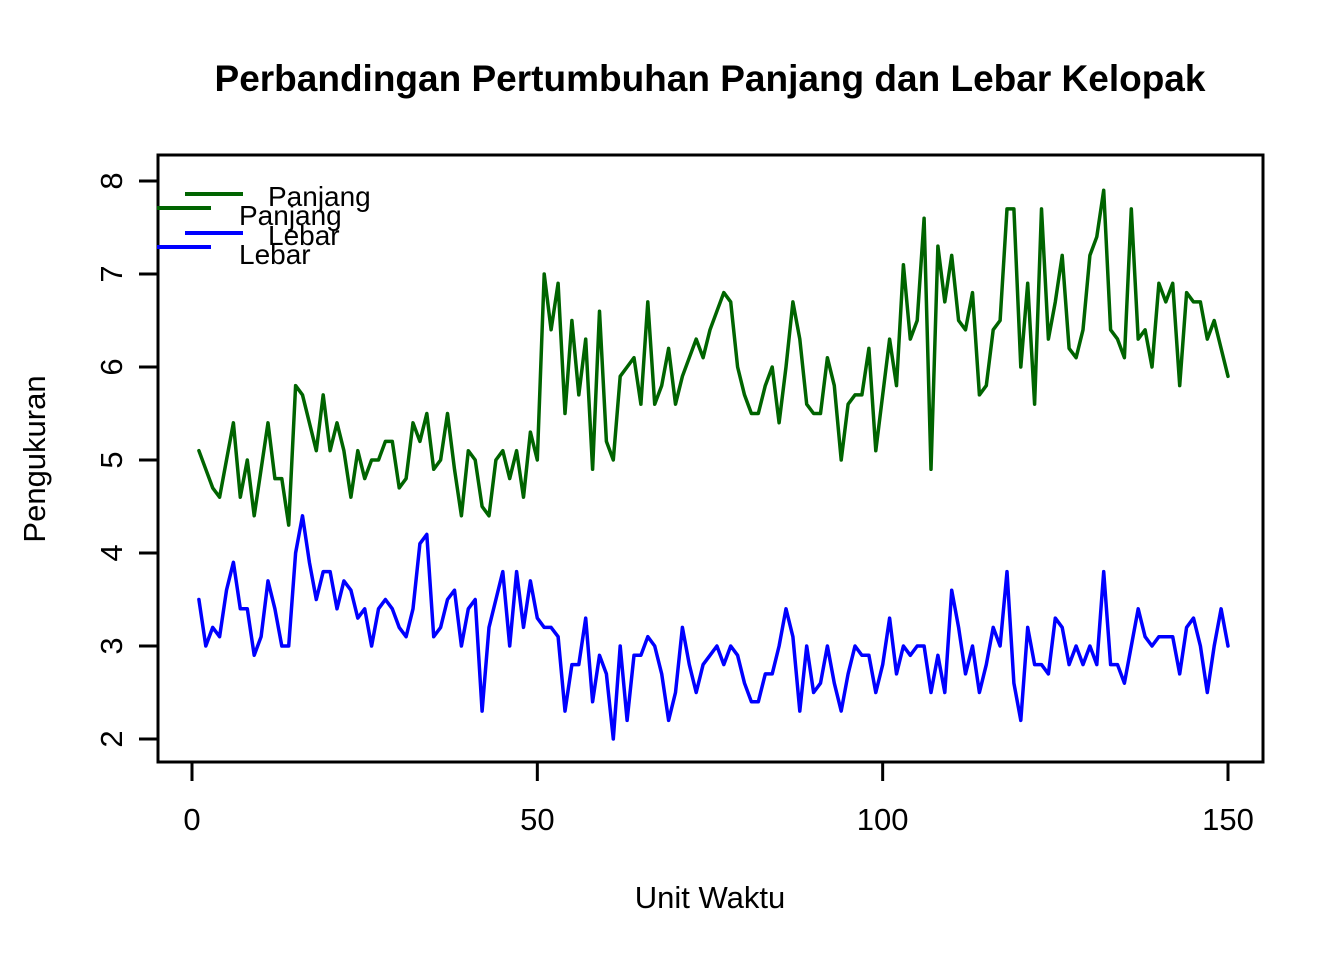  What do you see at coordinates (710, 897) in the screenshot?
I see `x-axis-title: Unit Waktu` at bounding box center [710, 897].